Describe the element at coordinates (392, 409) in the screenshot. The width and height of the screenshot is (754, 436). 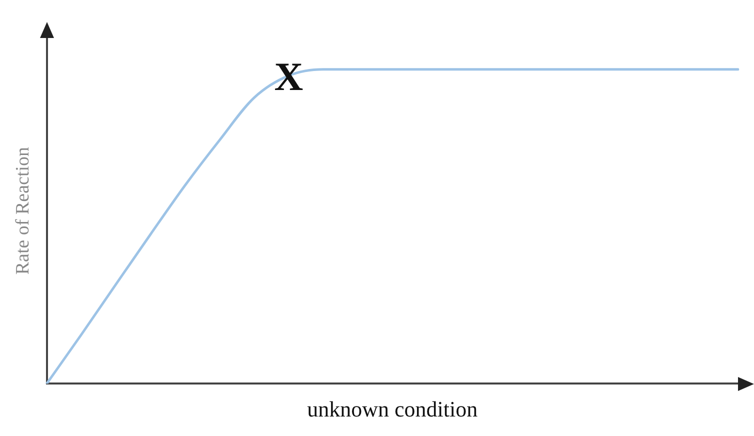
I see `x-axis-title: unknown condition` at that location.